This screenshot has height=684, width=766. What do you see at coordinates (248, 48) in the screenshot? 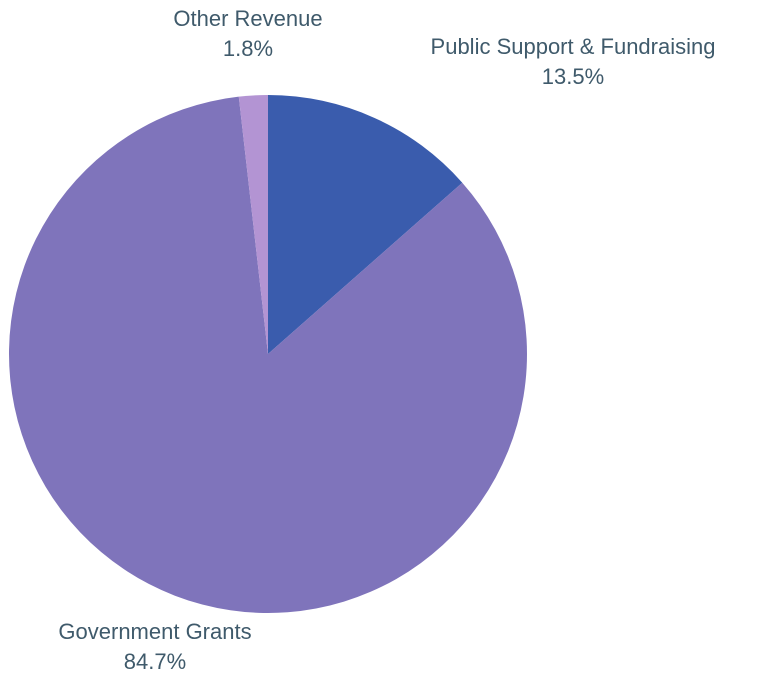
I see `slice-percent-other-revenue: 1.8%` at bounding box center [248, 48].